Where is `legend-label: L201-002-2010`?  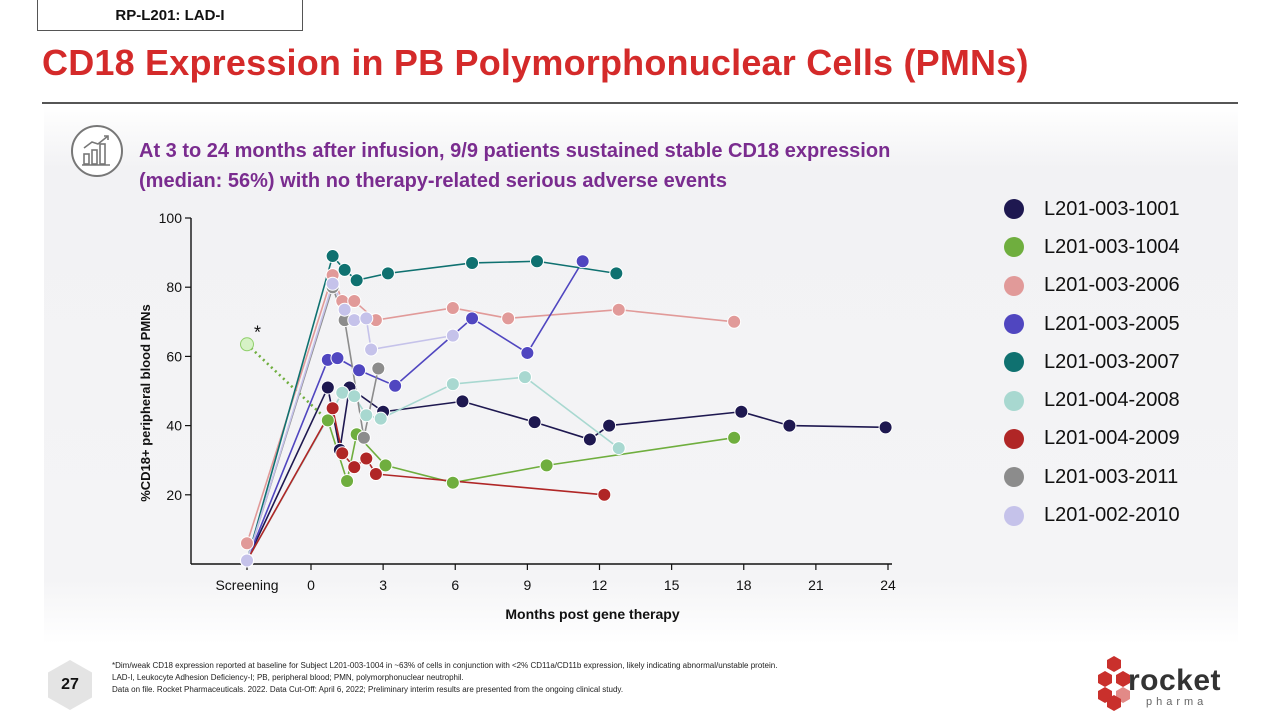 legend-label: L201-002-2010 is located at coordinates (1112, 515).